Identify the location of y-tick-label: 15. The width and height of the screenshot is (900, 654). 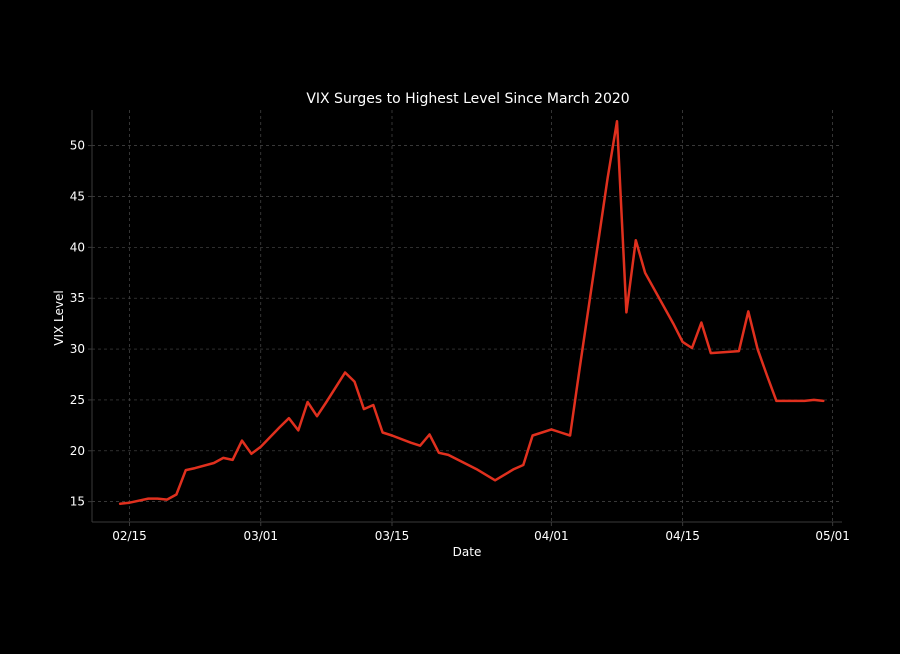
(77, 502).